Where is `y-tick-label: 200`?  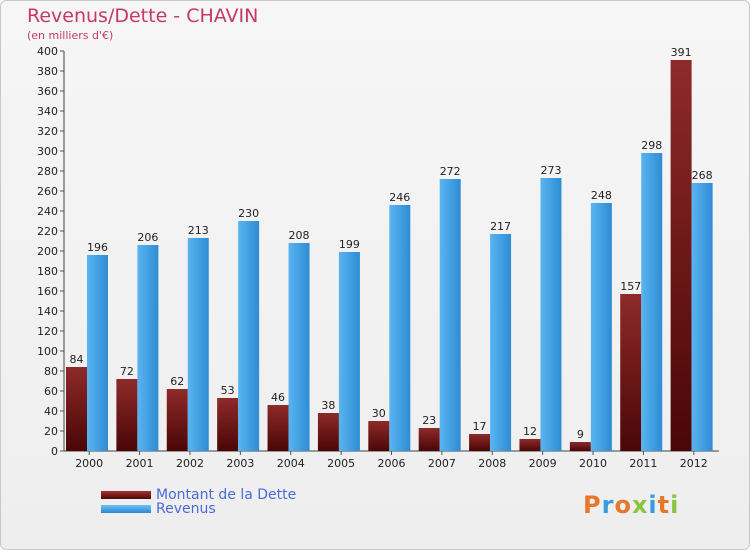
y-tick-label: 200 is located at coordinates (47, 251).